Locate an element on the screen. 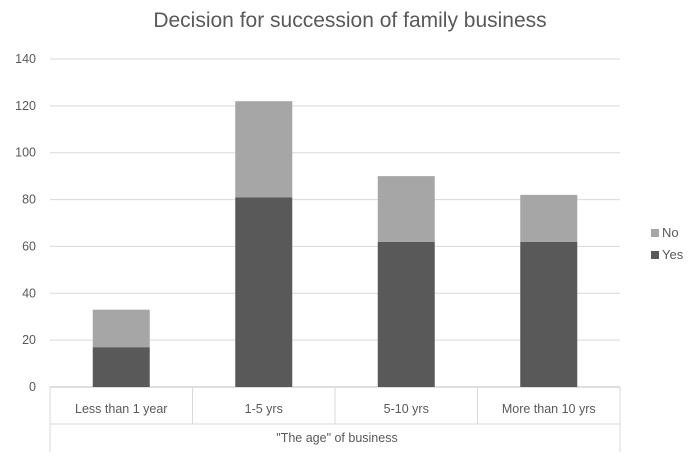  y-tick-label: 140 is located at coordinates (25, 59).